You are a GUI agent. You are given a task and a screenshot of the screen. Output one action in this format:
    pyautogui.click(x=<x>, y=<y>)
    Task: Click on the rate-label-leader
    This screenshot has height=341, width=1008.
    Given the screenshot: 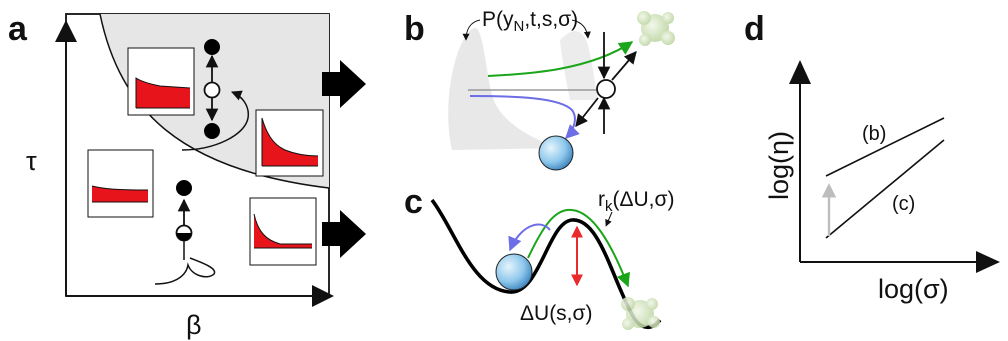 What is the action you would take?
    pyautogui.click(x=609, y=219)
    